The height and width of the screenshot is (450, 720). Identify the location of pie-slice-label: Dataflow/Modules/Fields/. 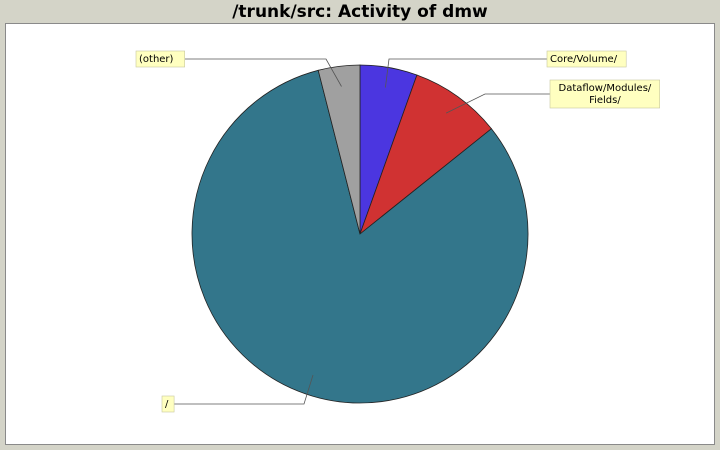
(605, 94).